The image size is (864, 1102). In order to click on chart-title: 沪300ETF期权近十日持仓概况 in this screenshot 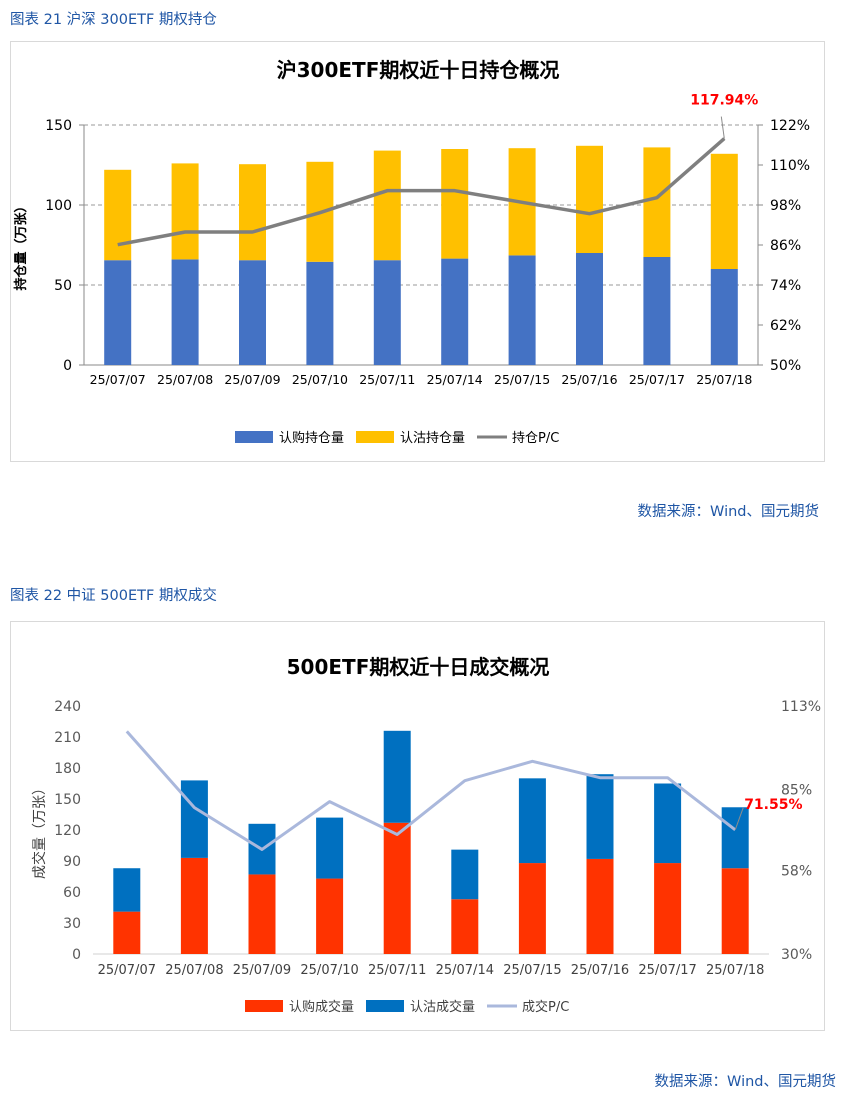, I will do `click(418, 70)`.